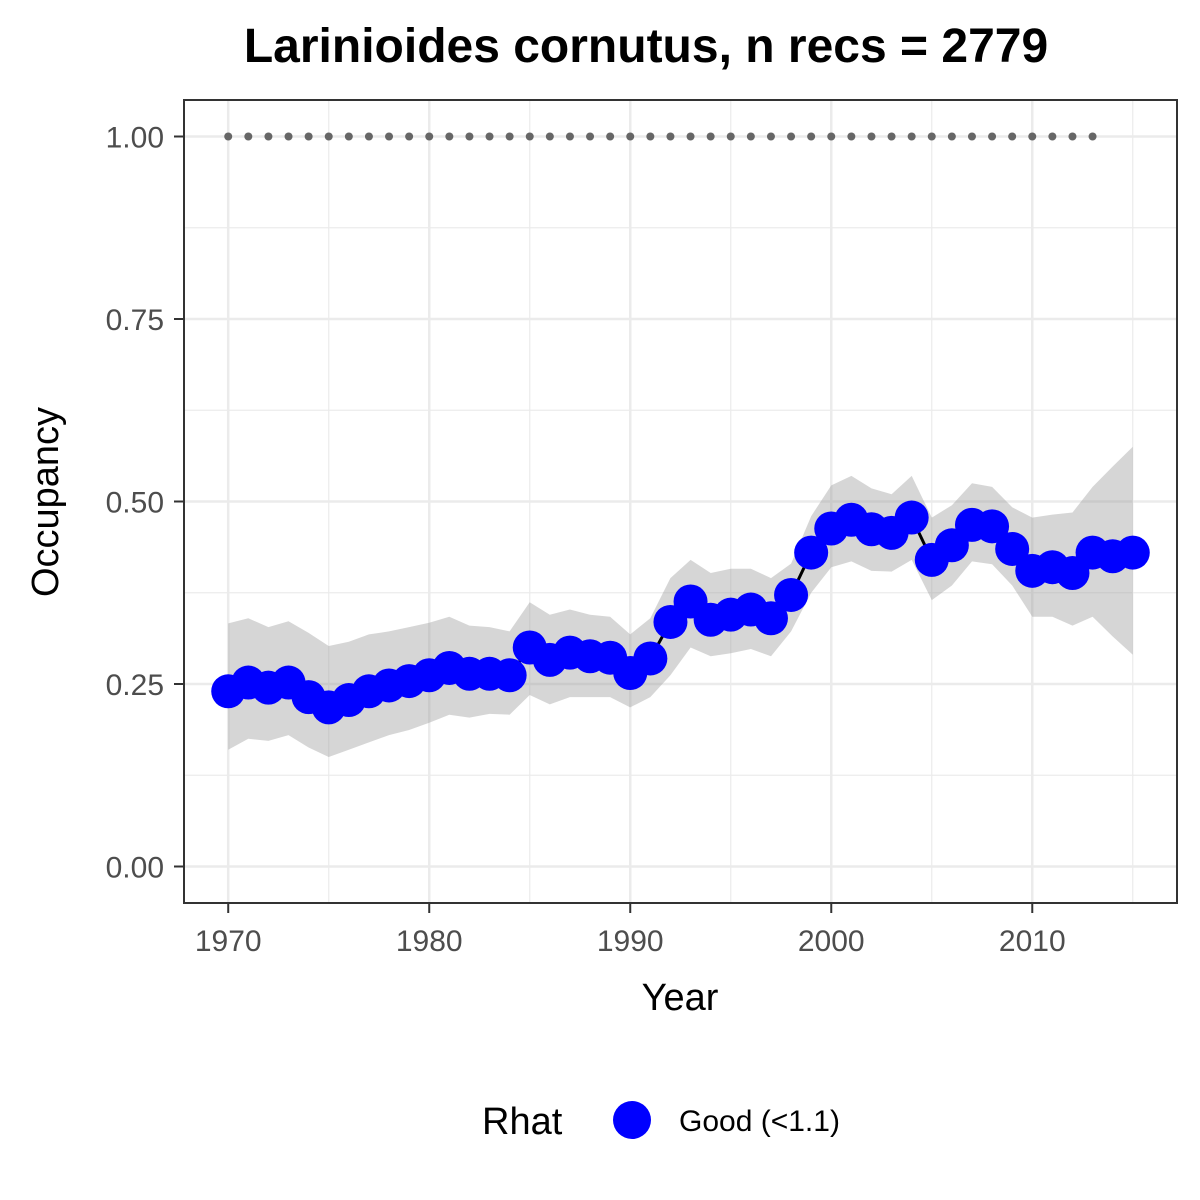 The width and height of the screenshot is (1200, 1200). I want to click on x-axis-title: Year, so click(680, 998).